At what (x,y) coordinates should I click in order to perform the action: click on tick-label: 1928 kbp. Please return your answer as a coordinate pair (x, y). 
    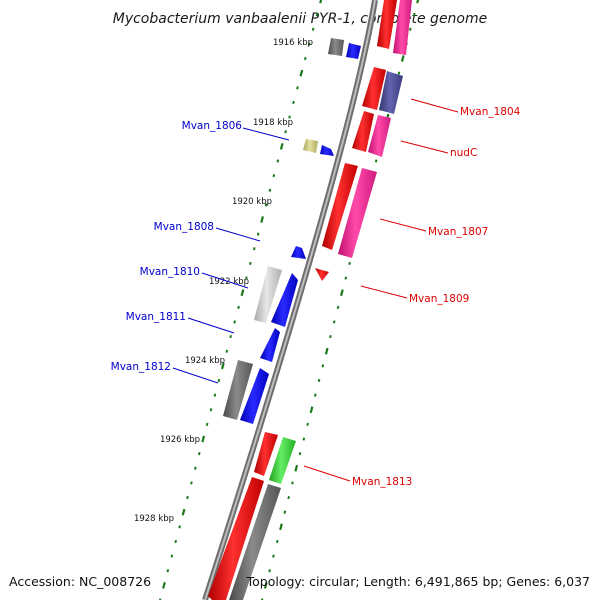
    Looking at the image, I should click on (154, 519).